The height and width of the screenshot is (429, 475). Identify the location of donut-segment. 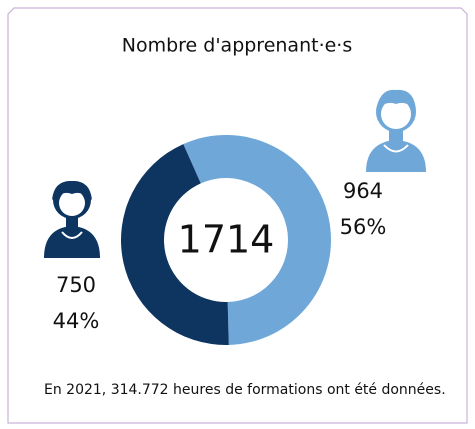
(175, 244).